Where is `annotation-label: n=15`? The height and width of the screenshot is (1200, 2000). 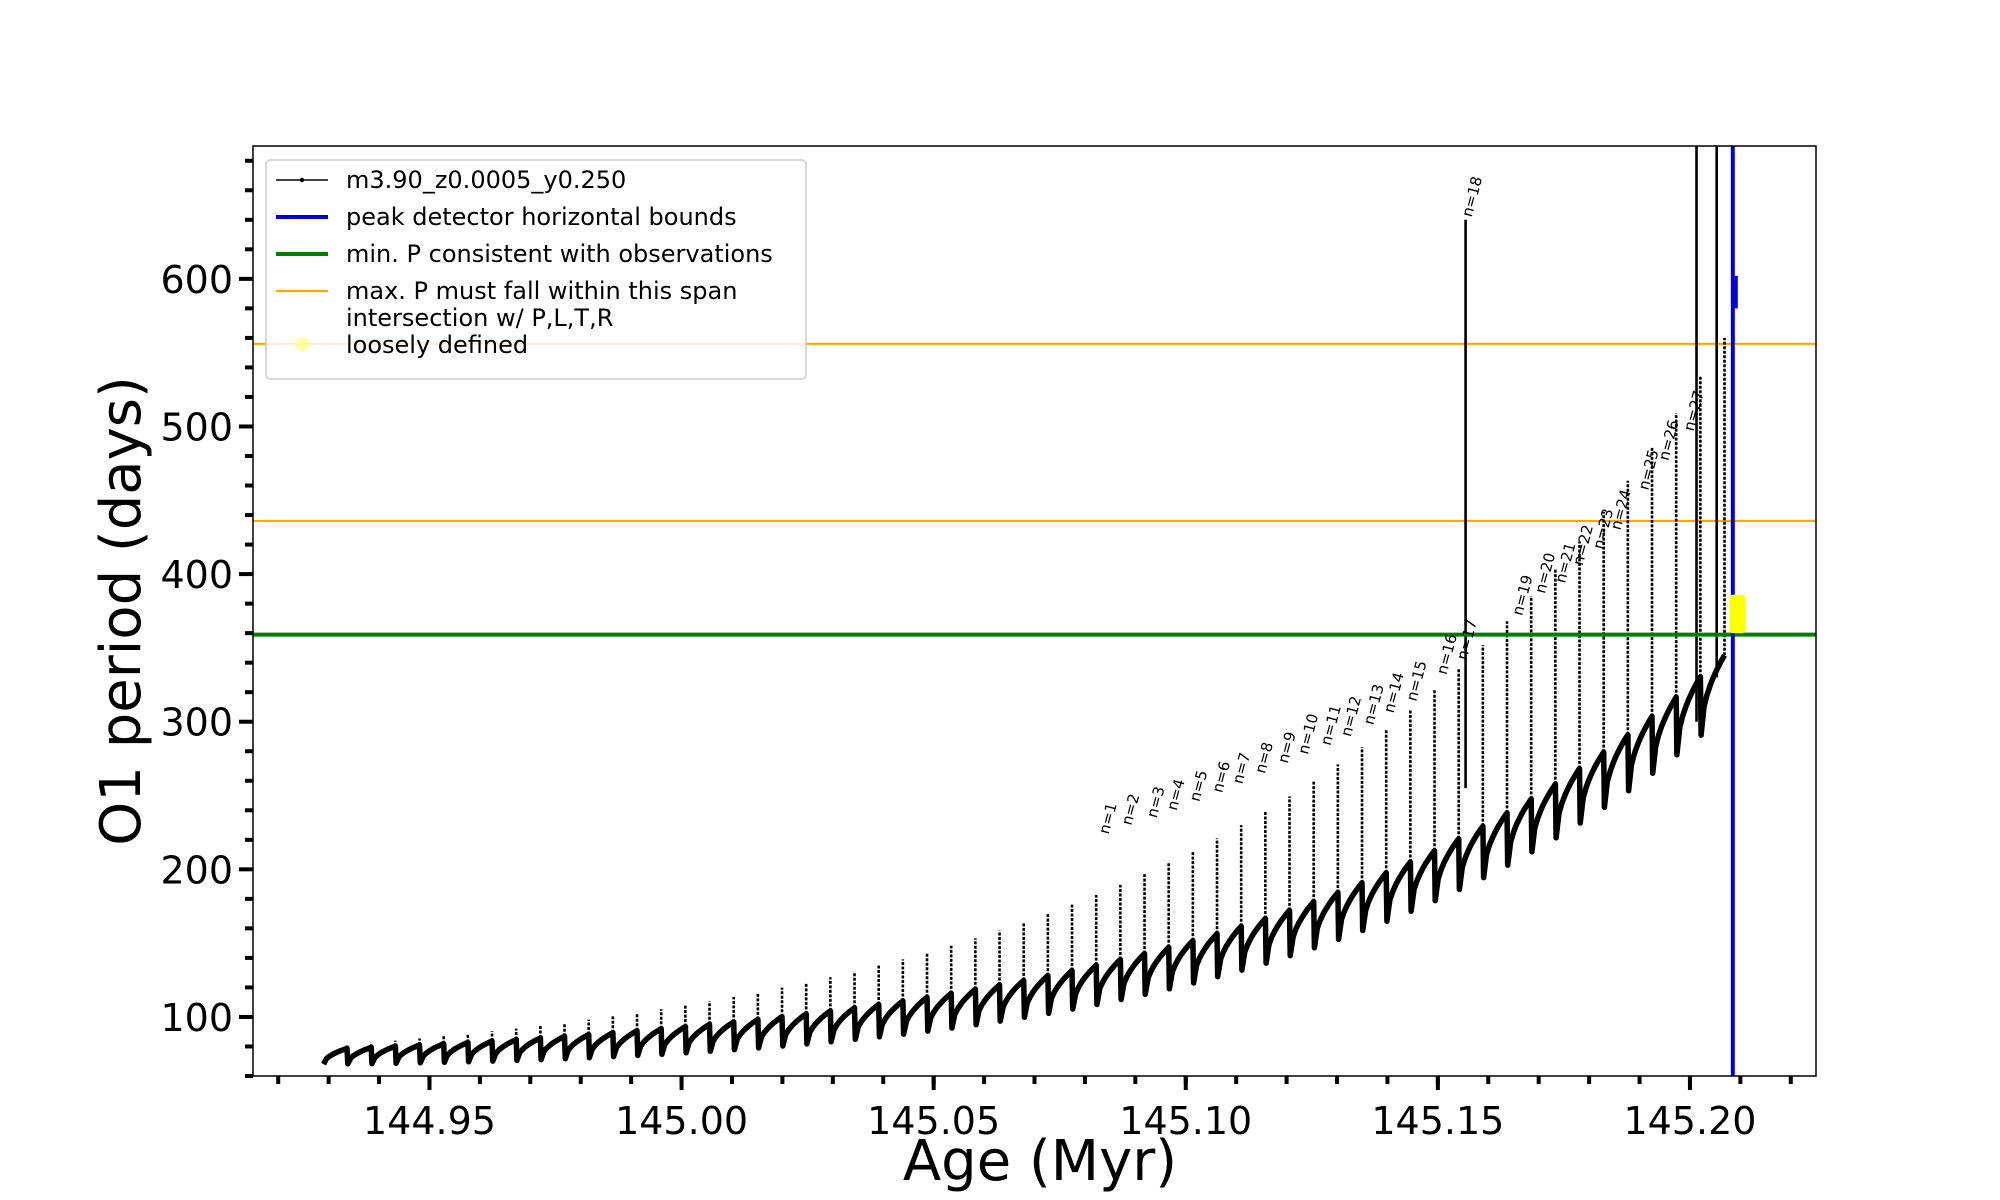 annotation-label: n=15 is located at coordinates (1417, 681).